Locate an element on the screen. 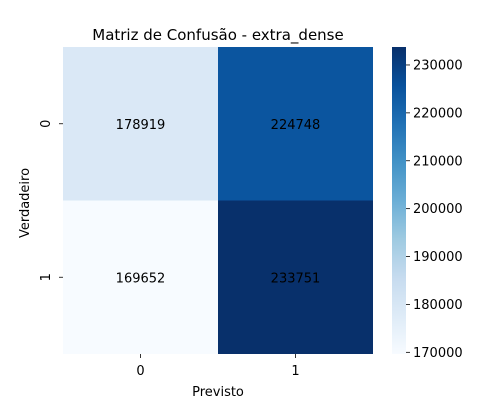  y-tick-label: 0 is located at coordinates (46, 124).